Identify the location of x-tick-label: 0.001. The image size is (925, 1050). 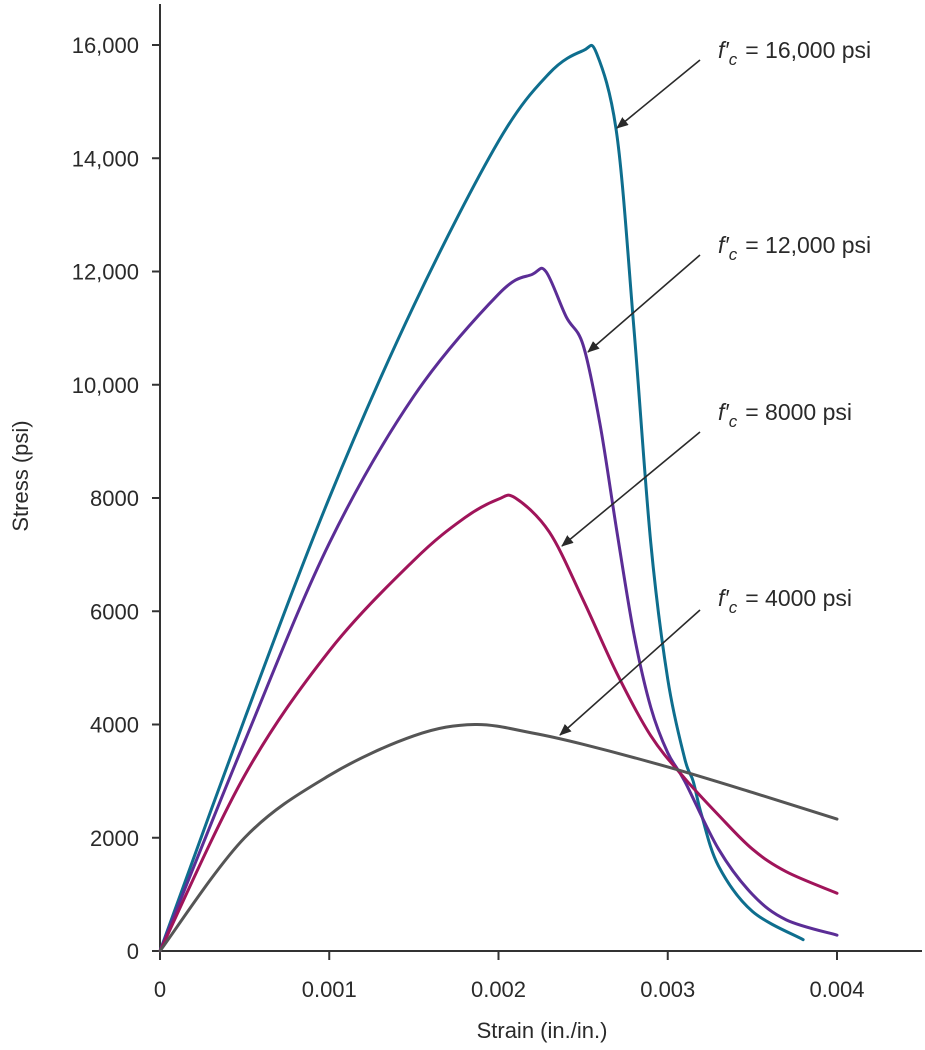
(329, 989).